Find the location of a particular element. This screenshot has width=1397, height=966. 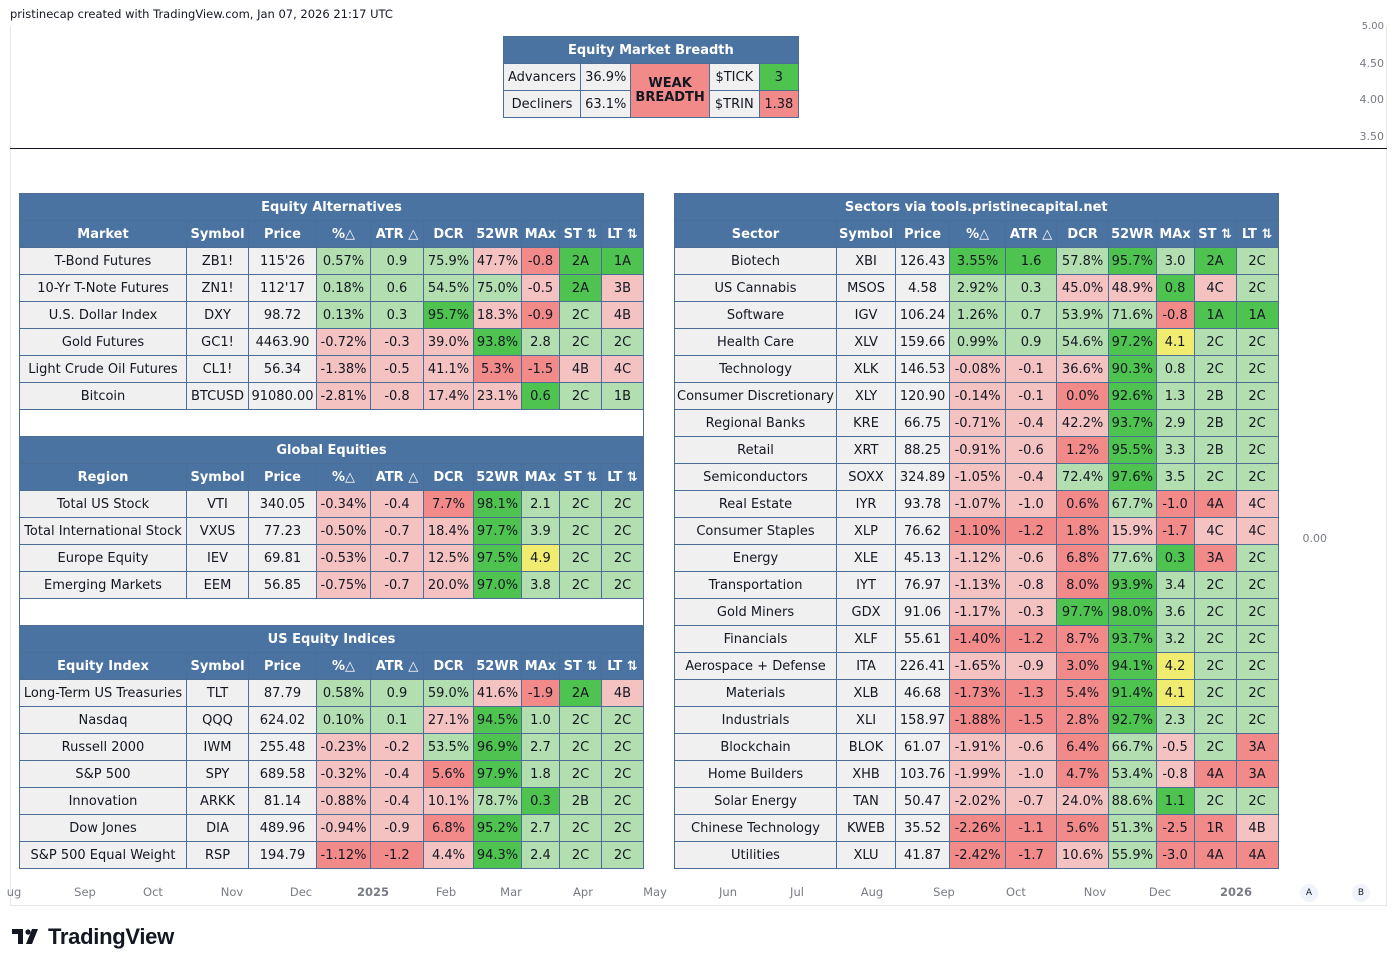

cell-dcr: 4.7% is located at coordinates (1083, 774).